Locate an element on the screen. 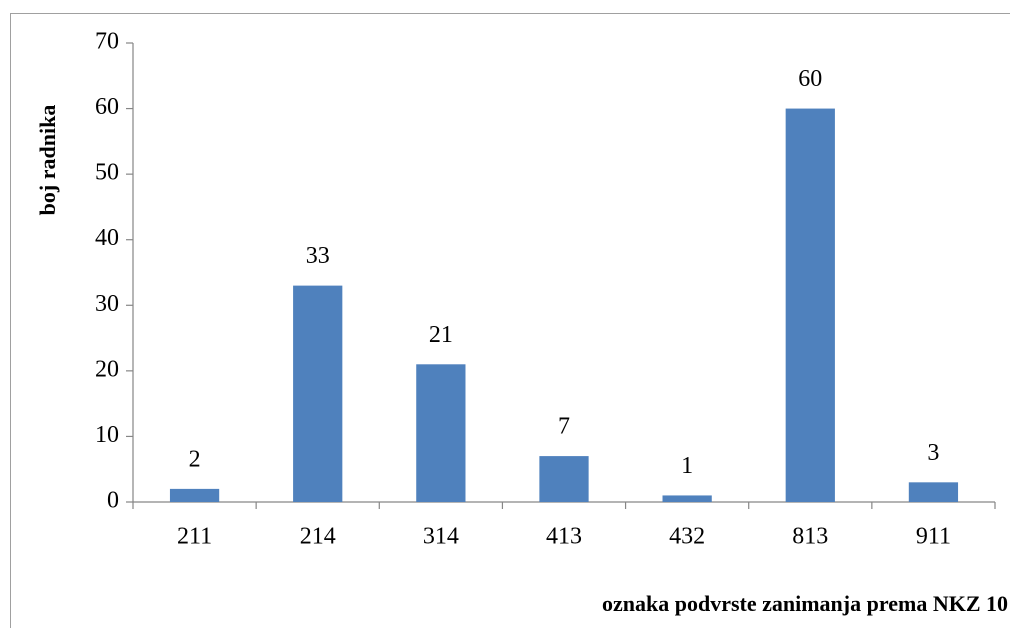 The width and height of the screenshot is (1010, 628). data-label: 7 is located at coordinates (564, 427).